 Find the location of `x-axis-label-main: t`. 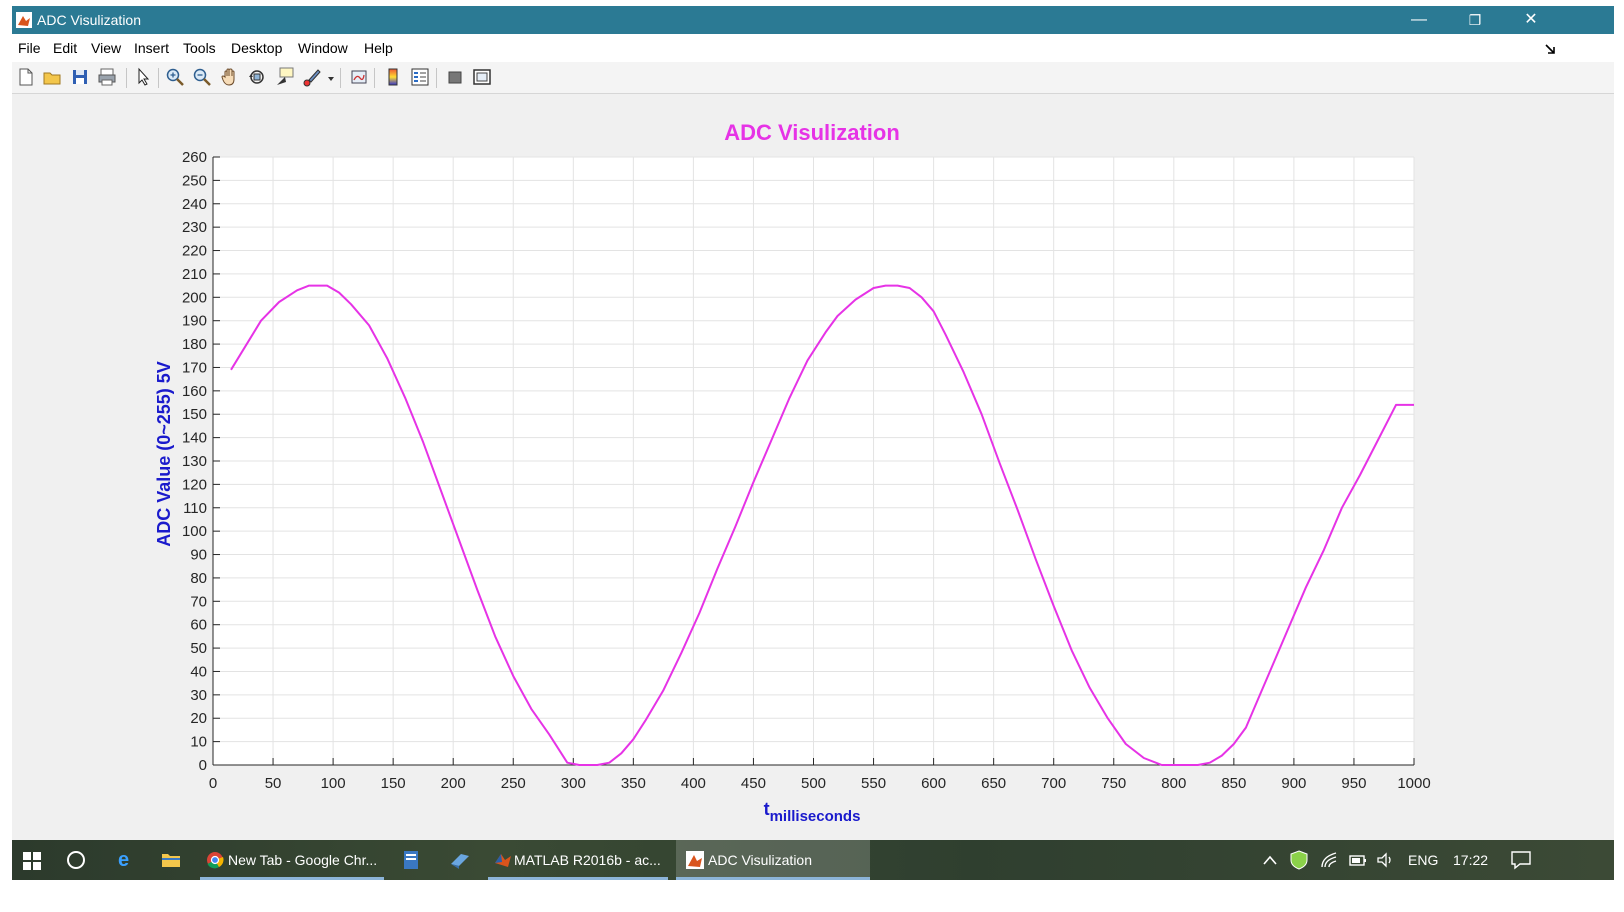

x-axis-label-main: t is located at coordinates (767, 809).